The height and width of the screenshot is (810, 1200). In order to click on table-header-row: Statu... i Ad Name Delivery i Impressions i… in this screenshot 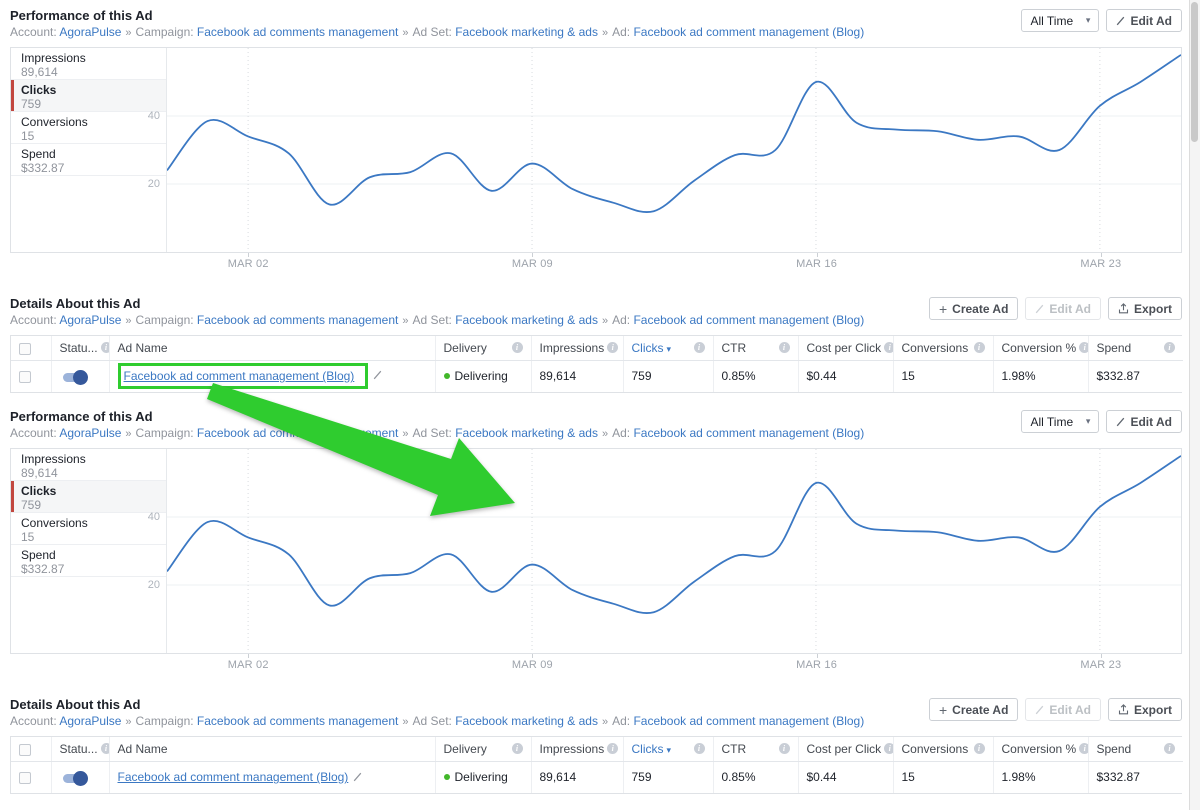, I will do `click(597, 348)`.